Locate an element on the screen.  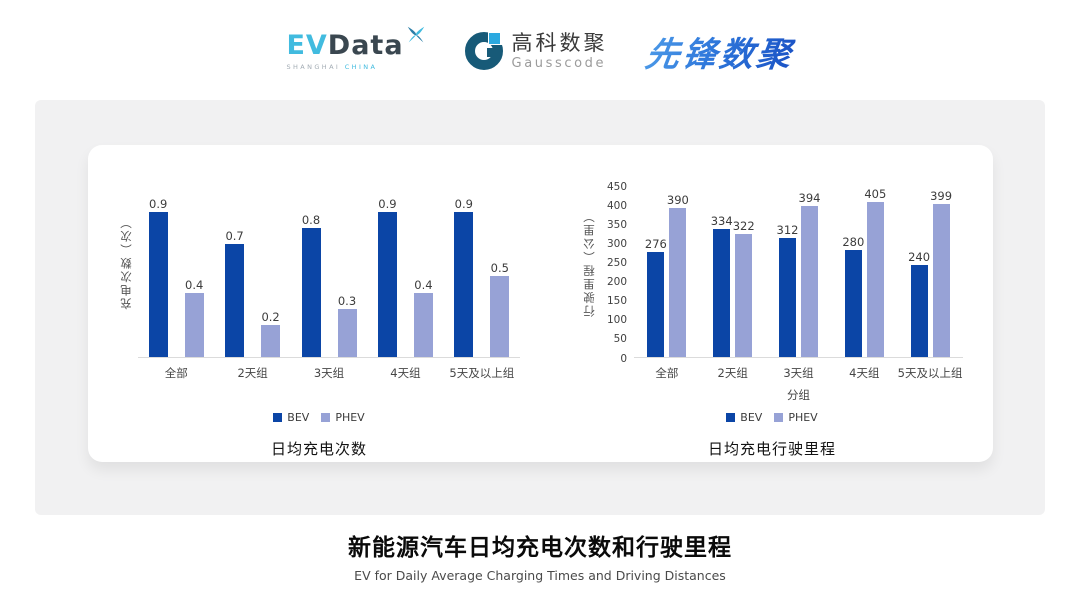
evdata-logo: EV Data SHANGHAI CHINA is located at coordinates (356, 48).